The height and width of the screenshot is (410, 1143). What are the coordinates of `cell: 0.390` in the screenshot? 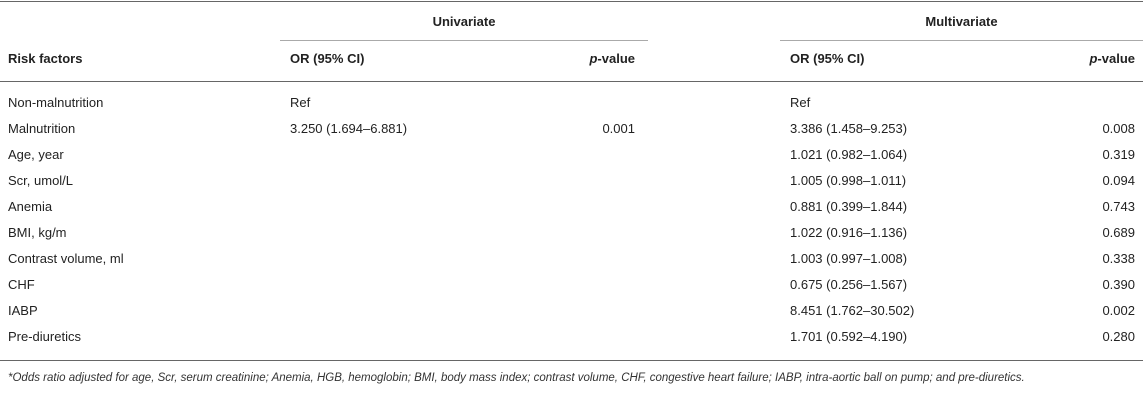 It's located at (1118, 284).